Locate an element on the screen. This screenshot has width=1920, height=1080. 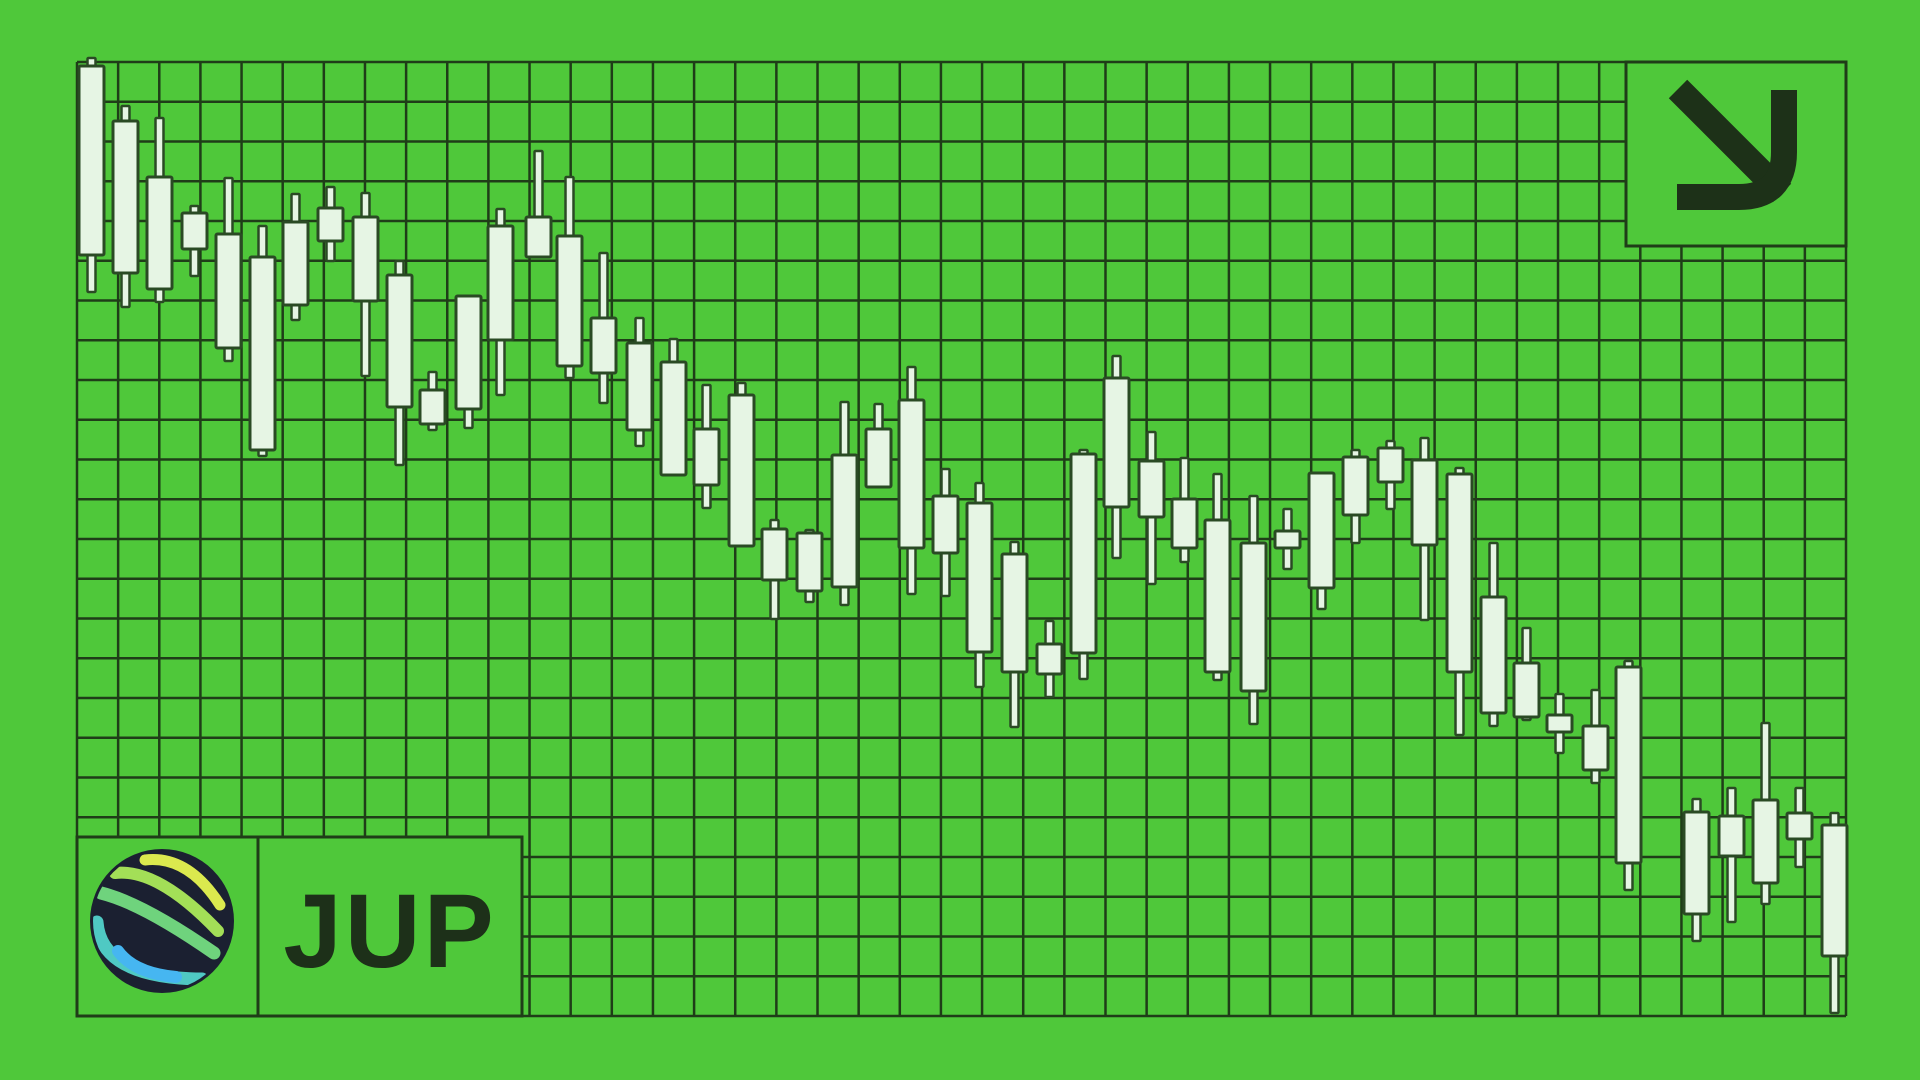
jupiter-planet-icon is located at coordinates (162, 921).